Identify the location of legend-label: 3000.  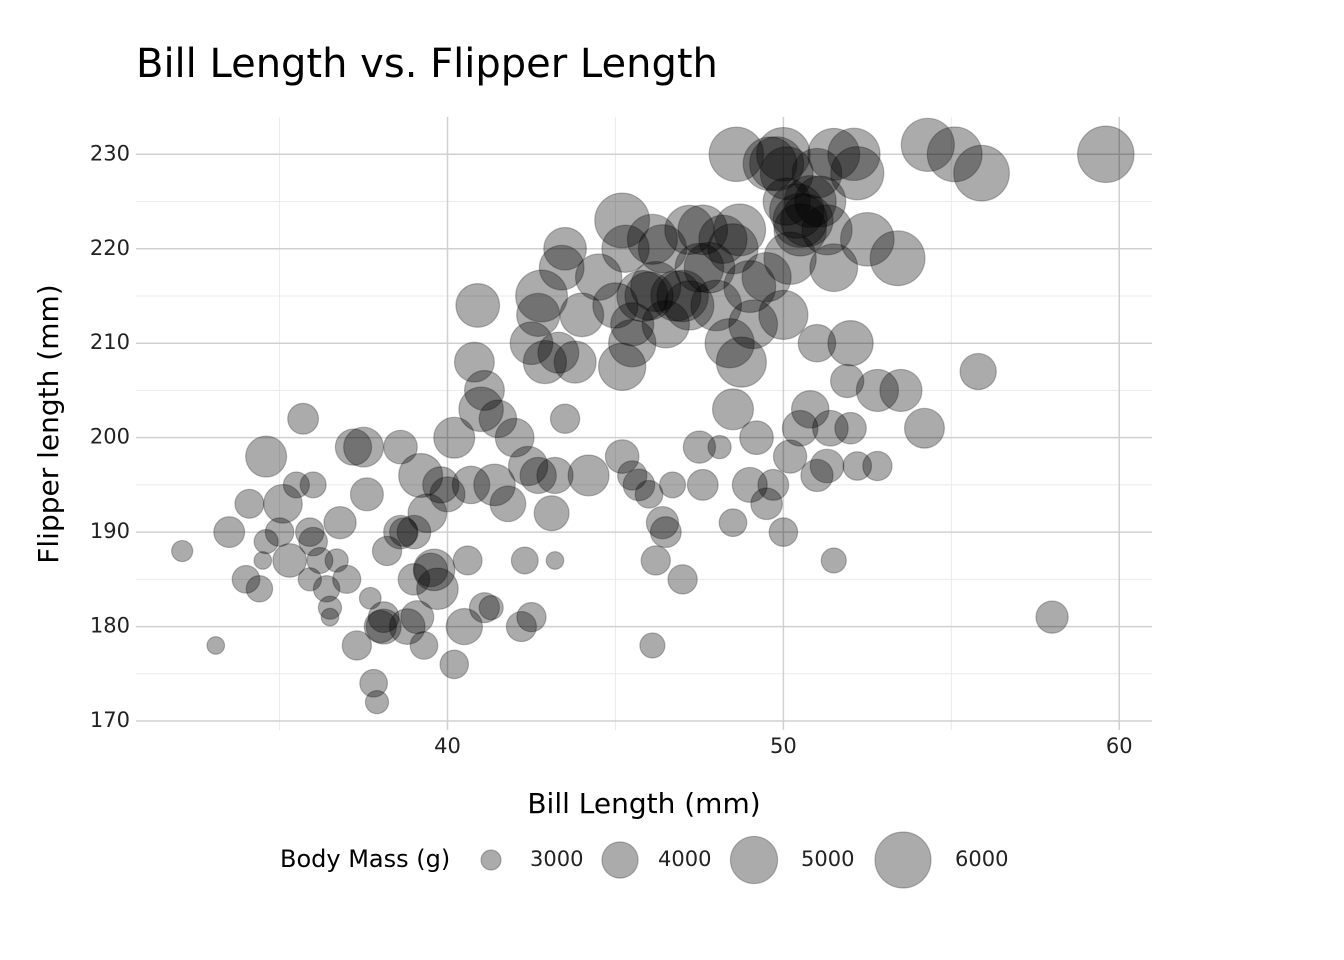
(556, 859).